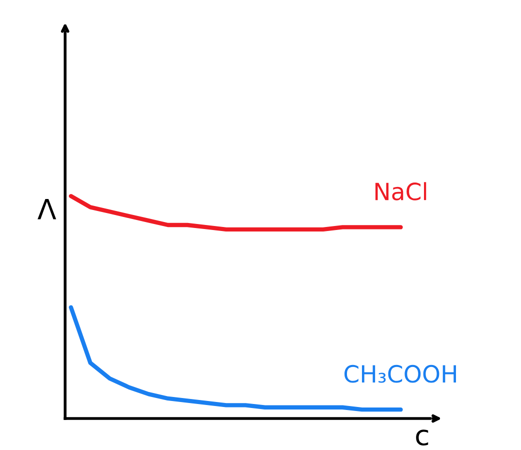 The height and width of the screenshot is (450, 521). What do you see at coordinates (422, 438) in the screenshot?
I see `x-axis-title: c` at bounding box center [422, 438].